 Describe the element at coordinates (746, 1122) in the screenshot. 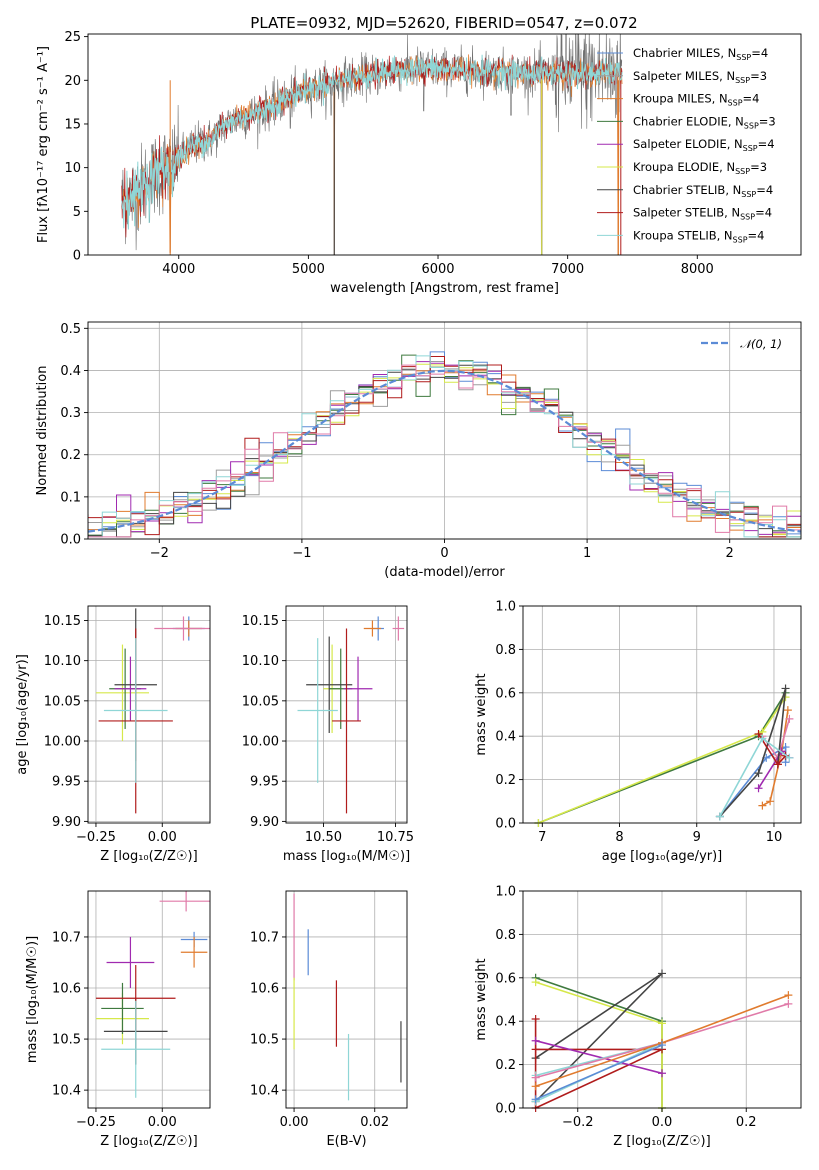

I see `x-tick-label: 0.2` at that location.